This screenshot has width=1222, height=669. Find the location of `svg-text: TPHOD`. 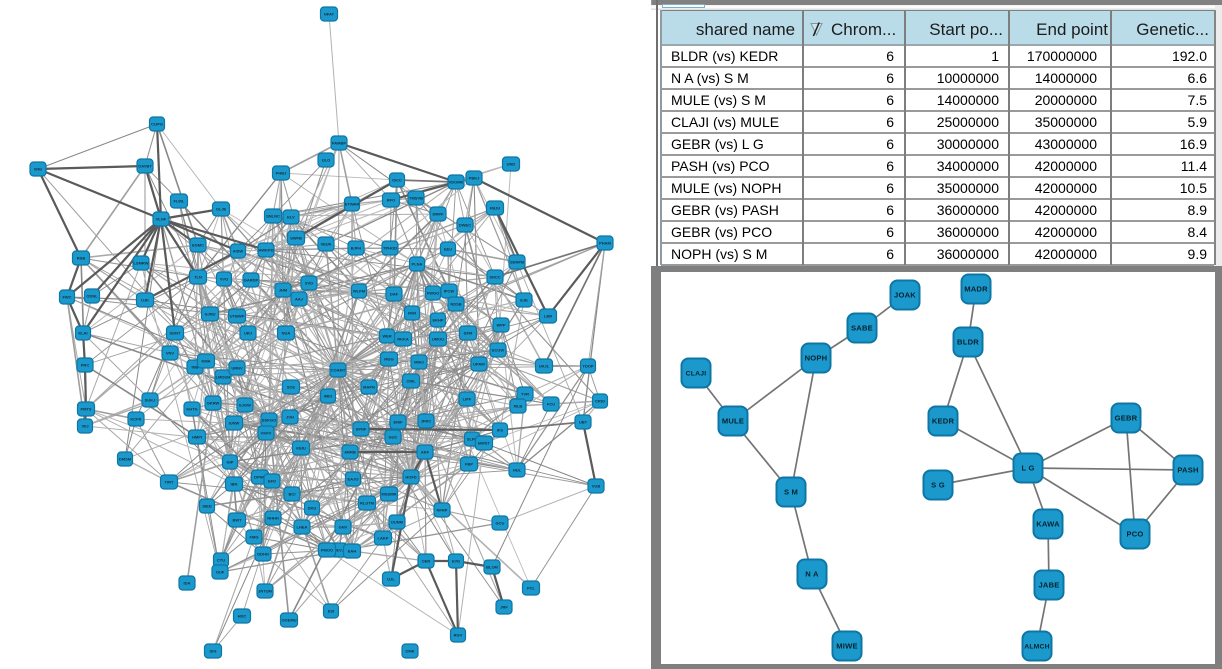

svg-text: TPHOD is located at coordinates (390, 248).